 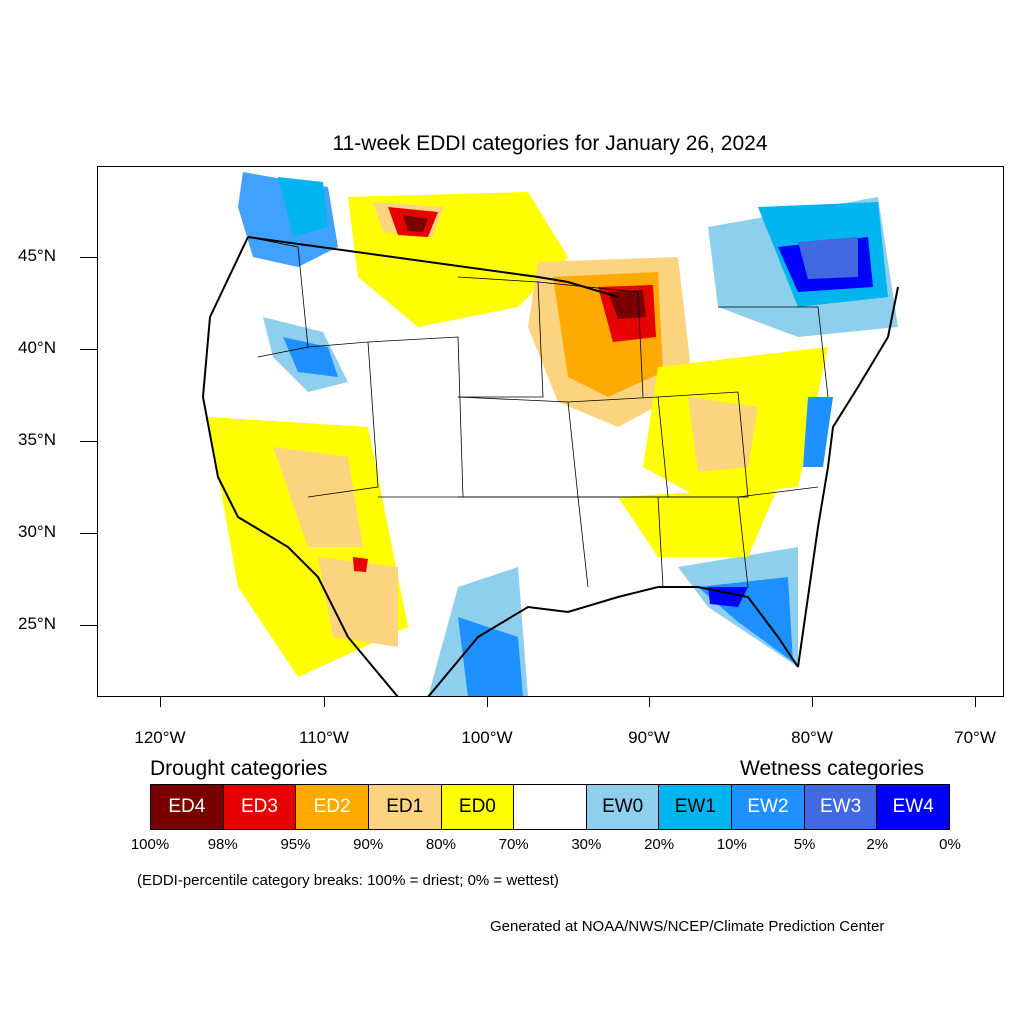 What do you see at coordinates (332, 807) in the screenshot?
I see `legend-cell-ed2: ED2` at bounding box center [332, 807].